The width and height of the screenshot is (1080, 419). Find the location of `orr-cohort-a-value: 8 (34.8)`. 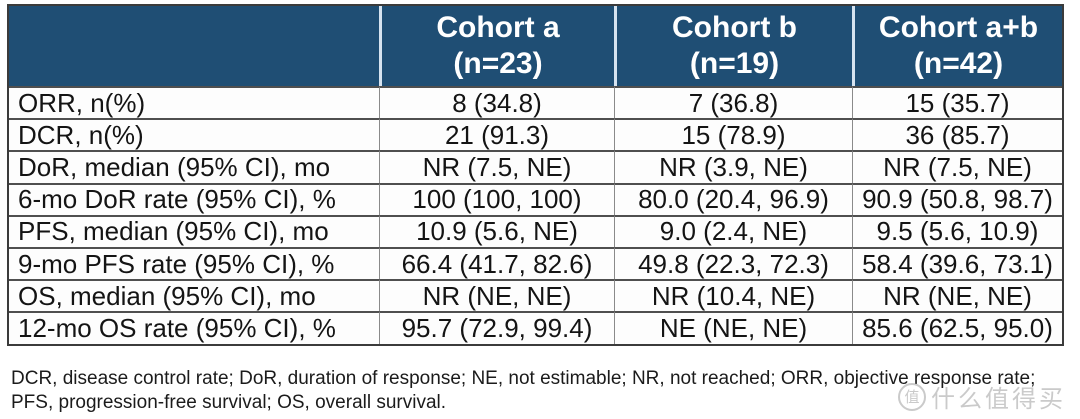

orr-cohort-a-value: 8 (34.8) is located at coordinates (496, 102).